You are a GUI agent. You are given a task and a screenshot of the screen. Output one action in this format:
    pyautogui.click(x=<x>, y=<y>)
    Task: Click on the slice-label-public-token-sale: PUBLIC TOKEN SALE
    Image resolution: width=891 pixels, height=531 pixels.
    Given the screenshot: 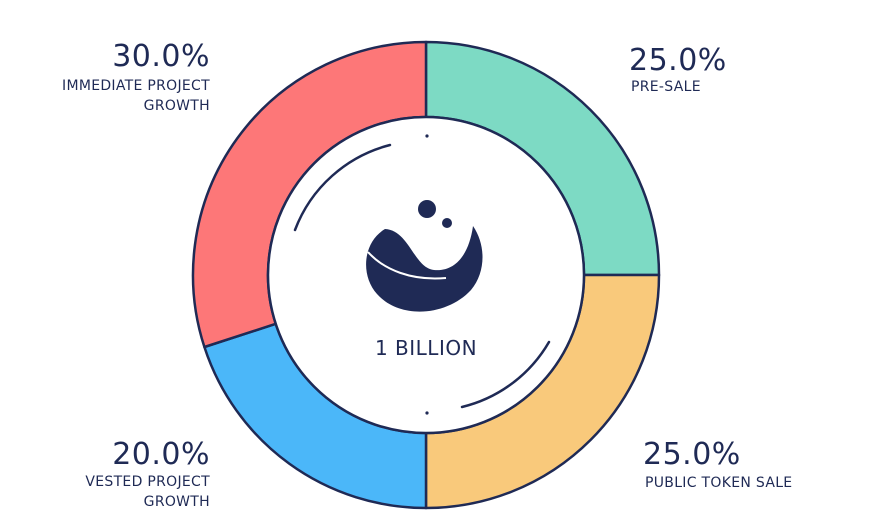 What is the action you would take?
    pyautogui.click(x=718, y=483)
    